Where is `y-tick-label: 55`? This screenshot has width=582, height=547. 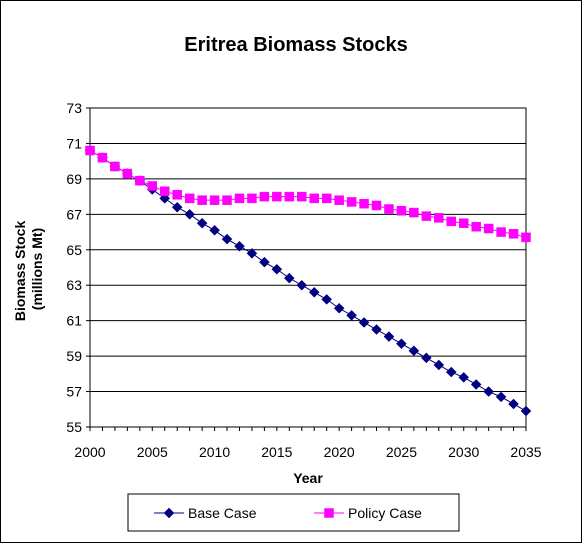
y-tick-label: 55 is located at coordinates (74, 427).